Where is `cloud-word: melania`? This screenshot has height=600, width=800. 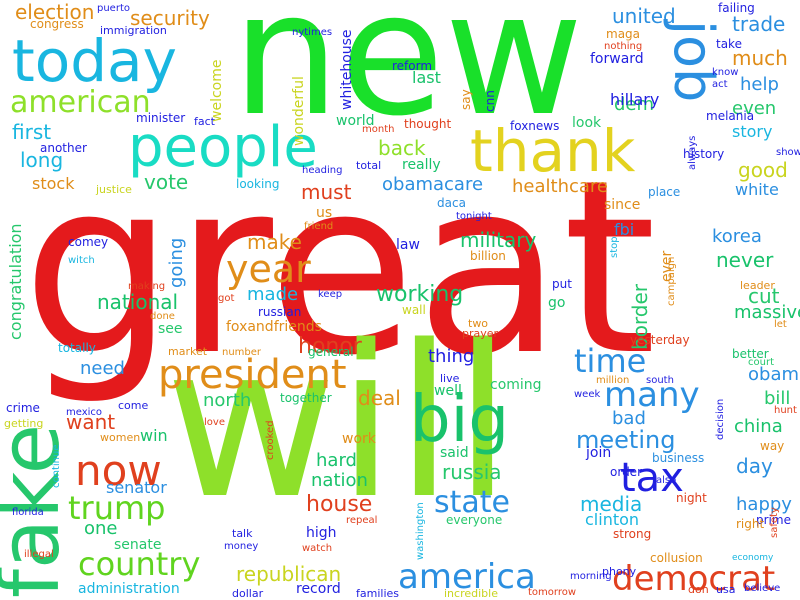
cloud-word: melania is located at coordinates (730, 116).